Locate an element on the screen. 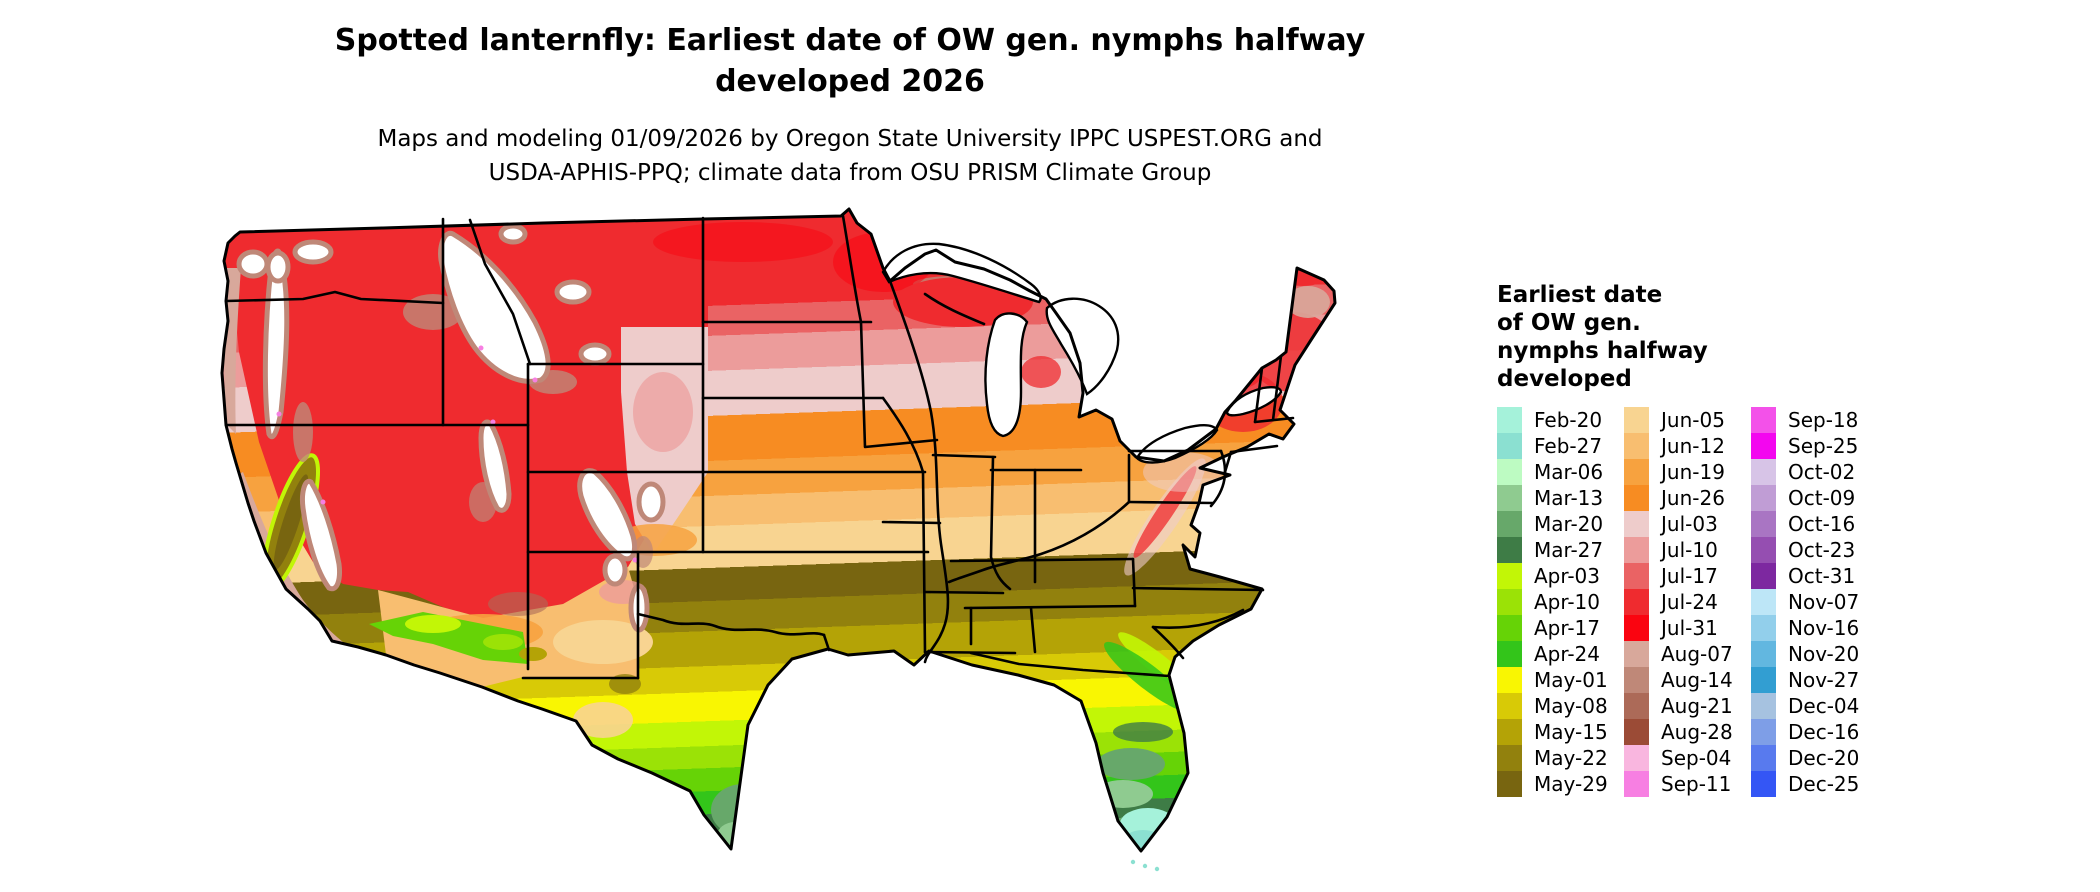 This screenshot has height=892, width=2100. legend-item: Apr-03 is located at coordinates (1560, 576).